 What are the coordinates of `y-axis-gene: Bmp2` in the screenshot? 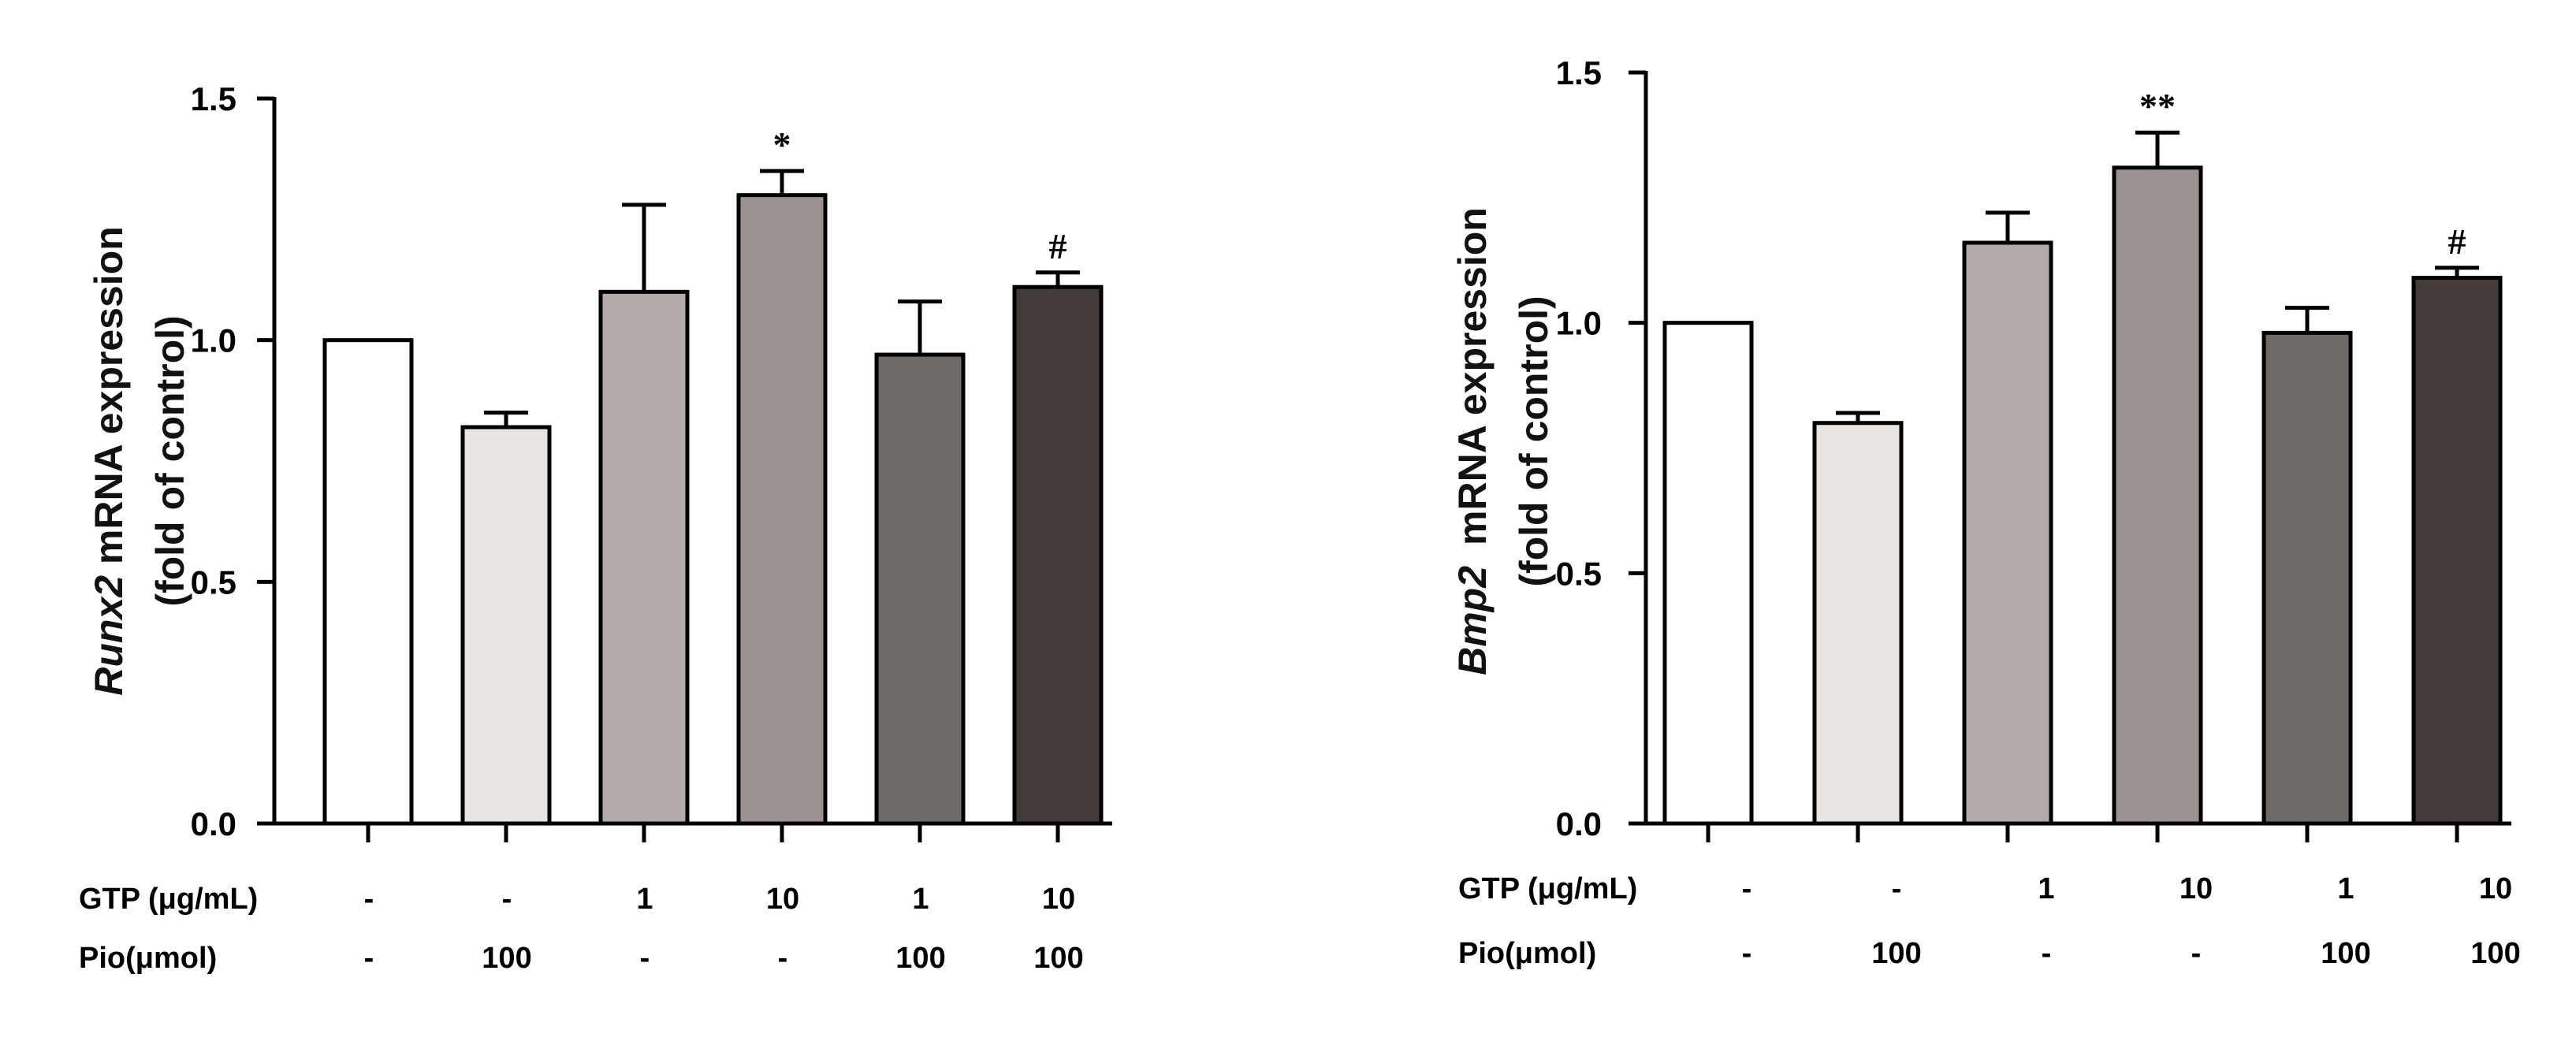 It's located at (1472, 620).